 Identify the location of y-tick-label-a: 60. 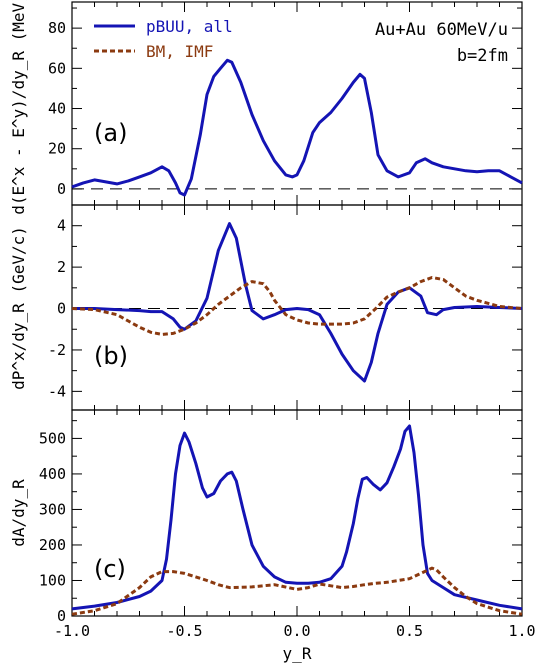
(57, 68).